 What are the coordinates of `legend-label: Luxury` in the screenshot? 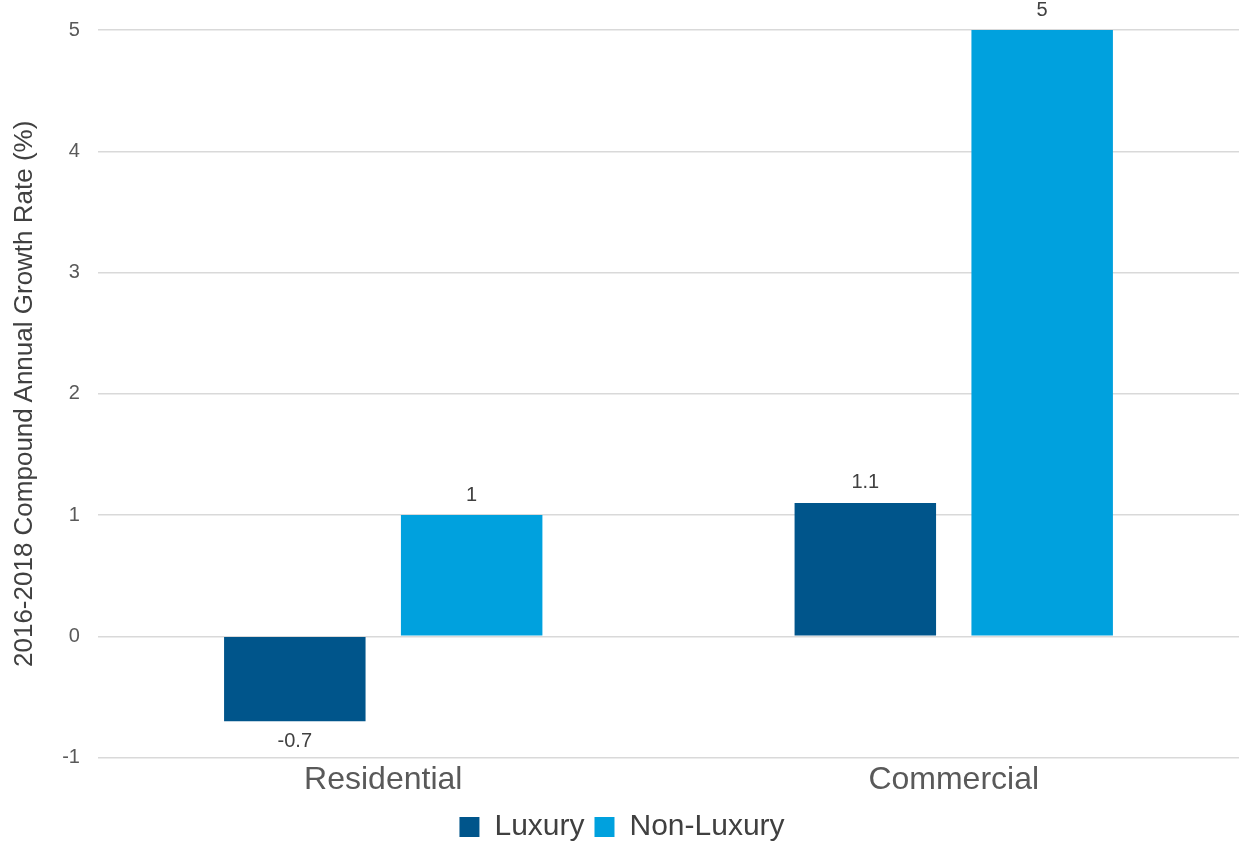 It's located at (539, 825).